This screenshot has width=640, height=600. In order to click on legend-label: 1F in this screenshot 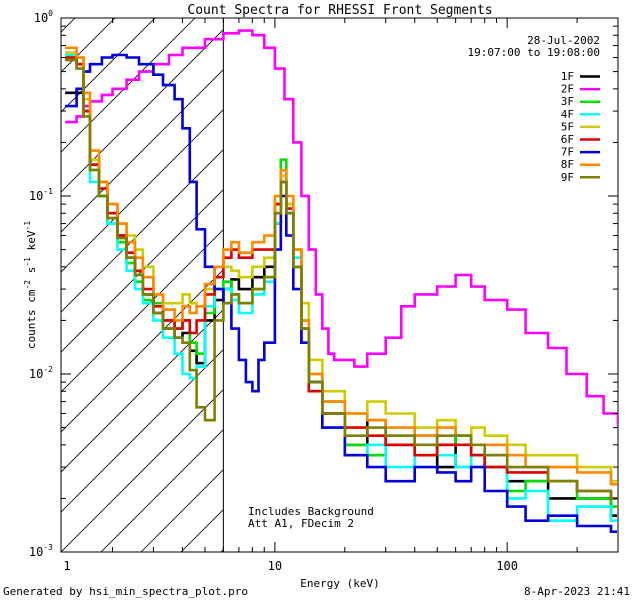, I will do `click(567, 76)`.